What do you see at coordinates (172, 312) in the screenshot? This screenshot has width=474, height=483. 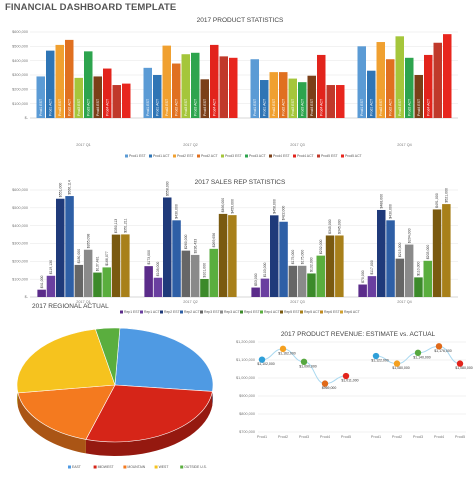 I see `legend-label: Rep2 EST` at bounding box center [172, 312].